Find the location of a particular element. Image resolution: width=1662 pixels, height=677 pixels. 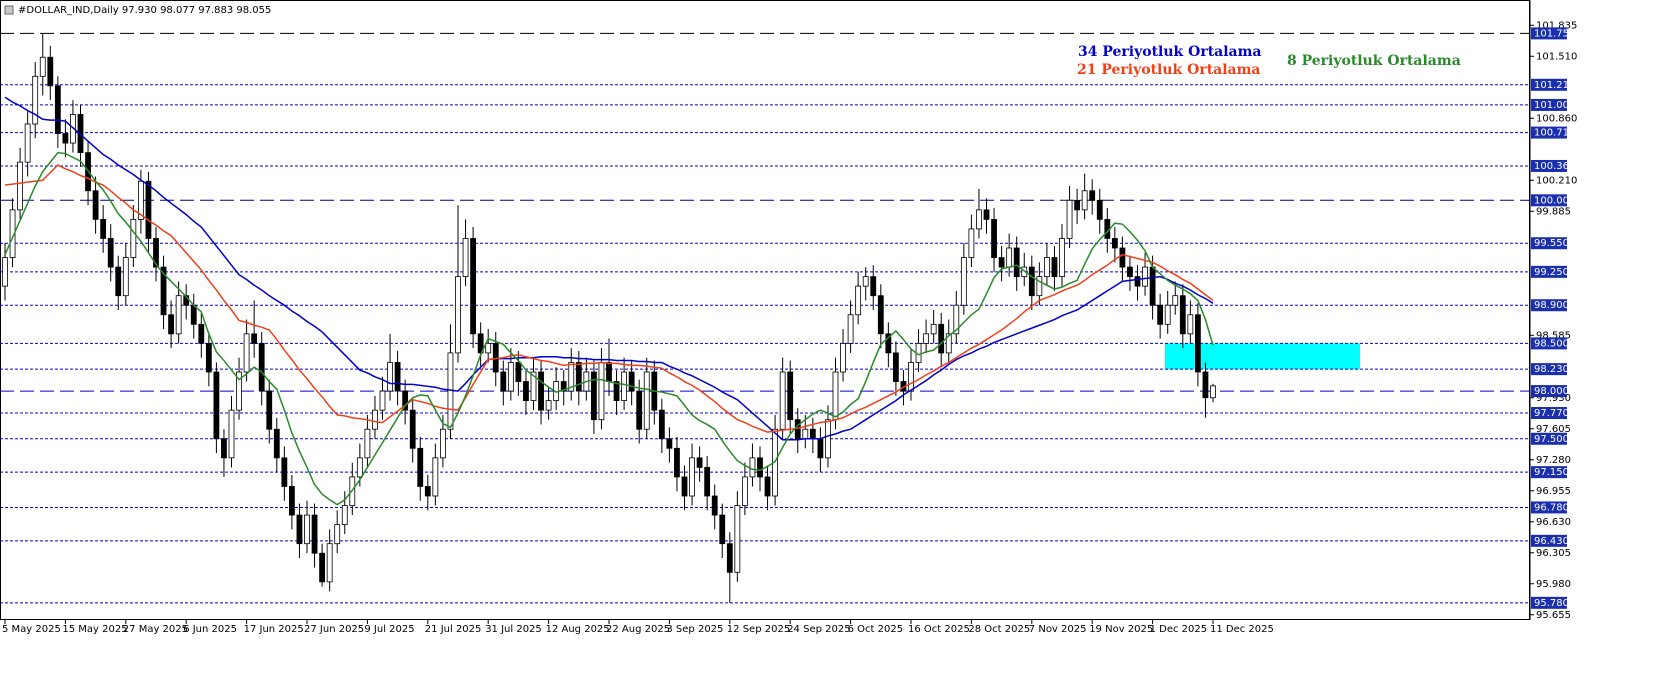

y-tick-label: 98.585 is located at coordinates (1553, 335).